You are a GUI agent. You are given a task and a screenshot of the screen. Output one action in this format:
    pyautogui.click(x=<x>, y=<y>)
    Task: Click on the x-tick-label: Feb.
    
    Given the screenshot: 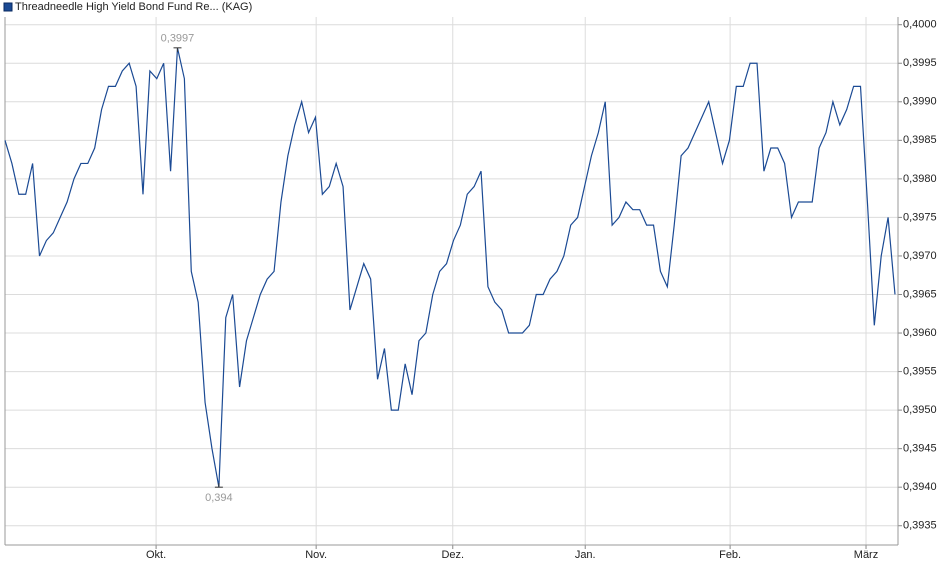 What is the action you would take?
    pyautogui.click(x=730, y=555)
    